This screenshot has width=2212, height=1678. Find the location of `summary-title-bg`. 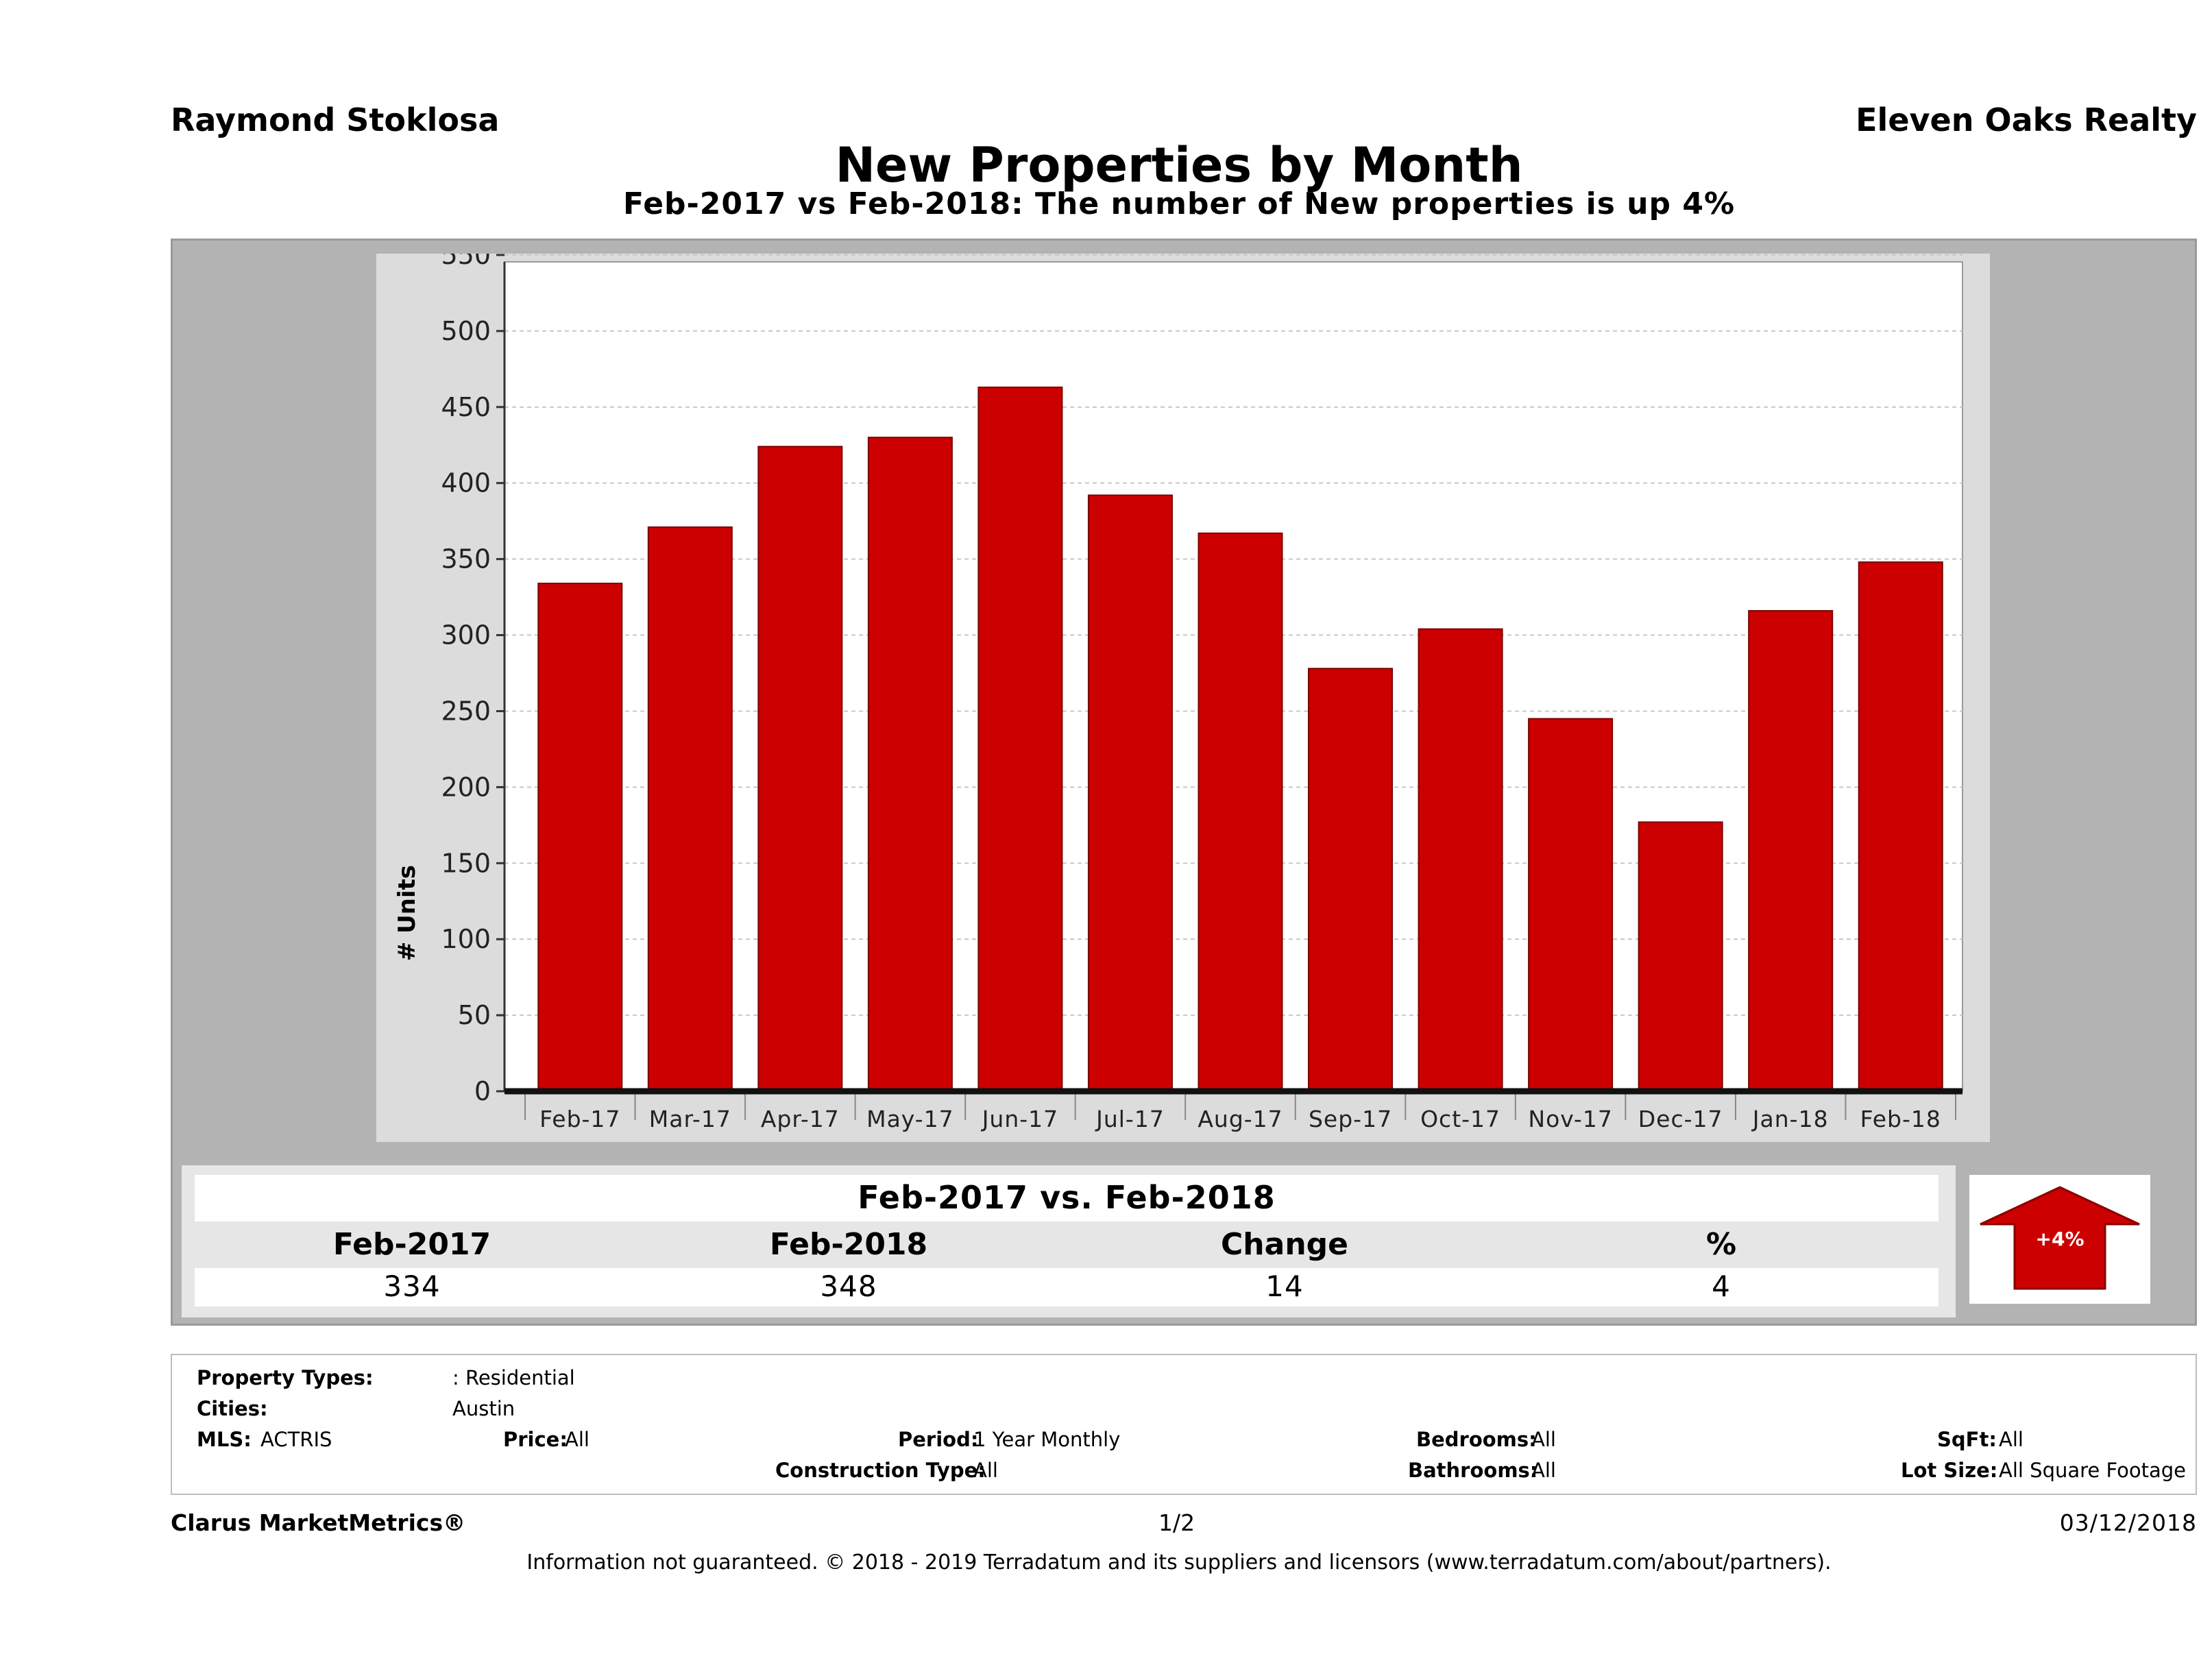

summary-title-bg is located at coordinates (1066, 1198).